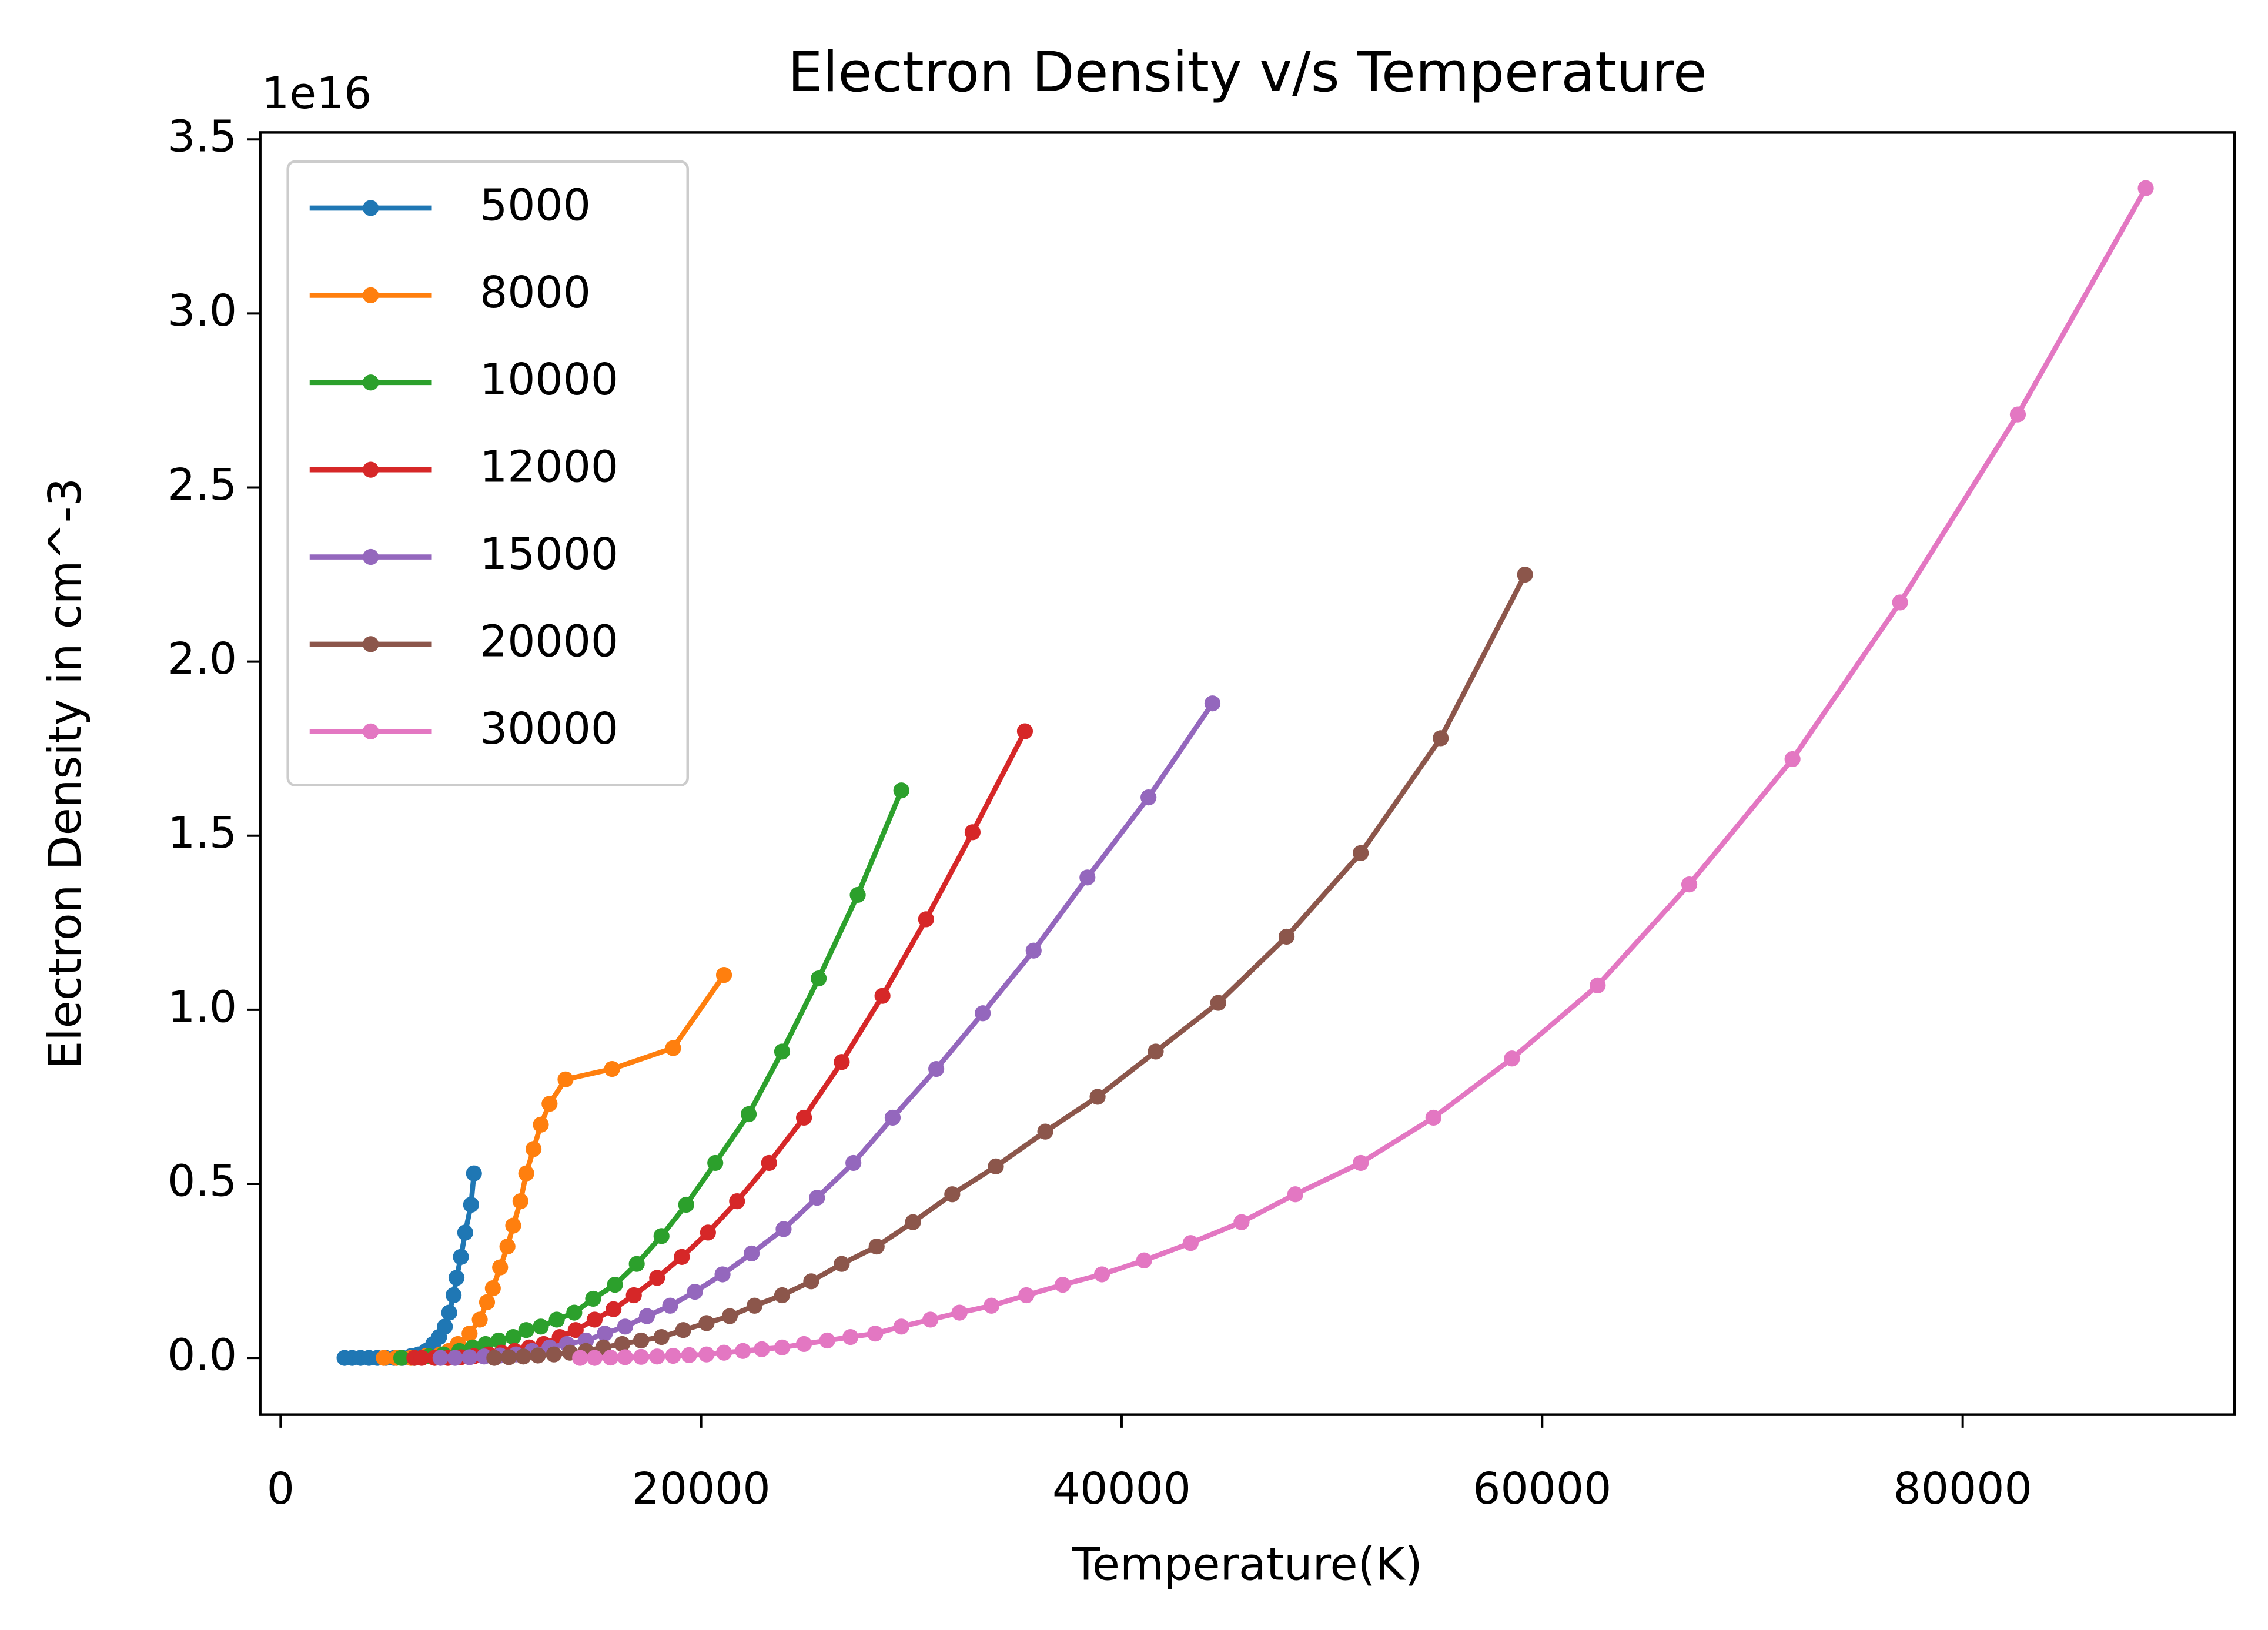 The height and width of the screenshot is (1630, 2268). I want to click on x-axis-label: Temperature(K), so click(1248, 1564).